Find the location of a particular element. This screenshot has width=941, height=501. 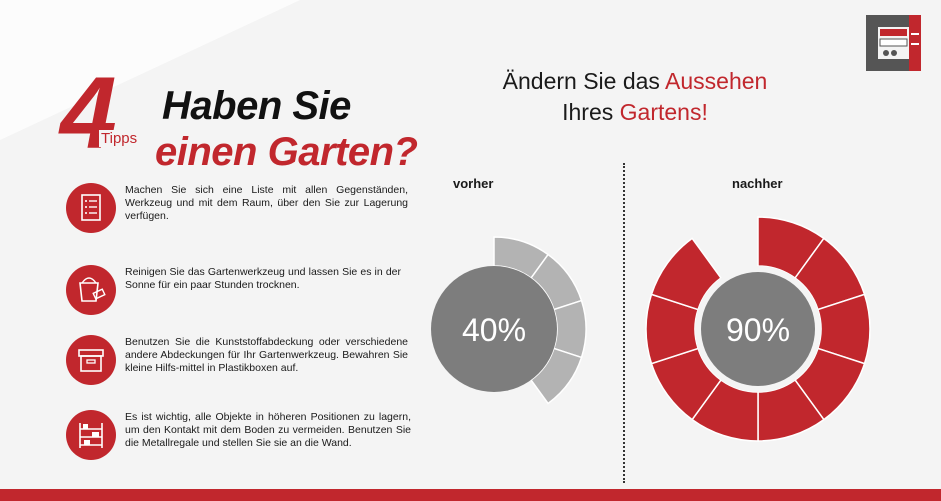

after-center is located at coordinates (758, 329).